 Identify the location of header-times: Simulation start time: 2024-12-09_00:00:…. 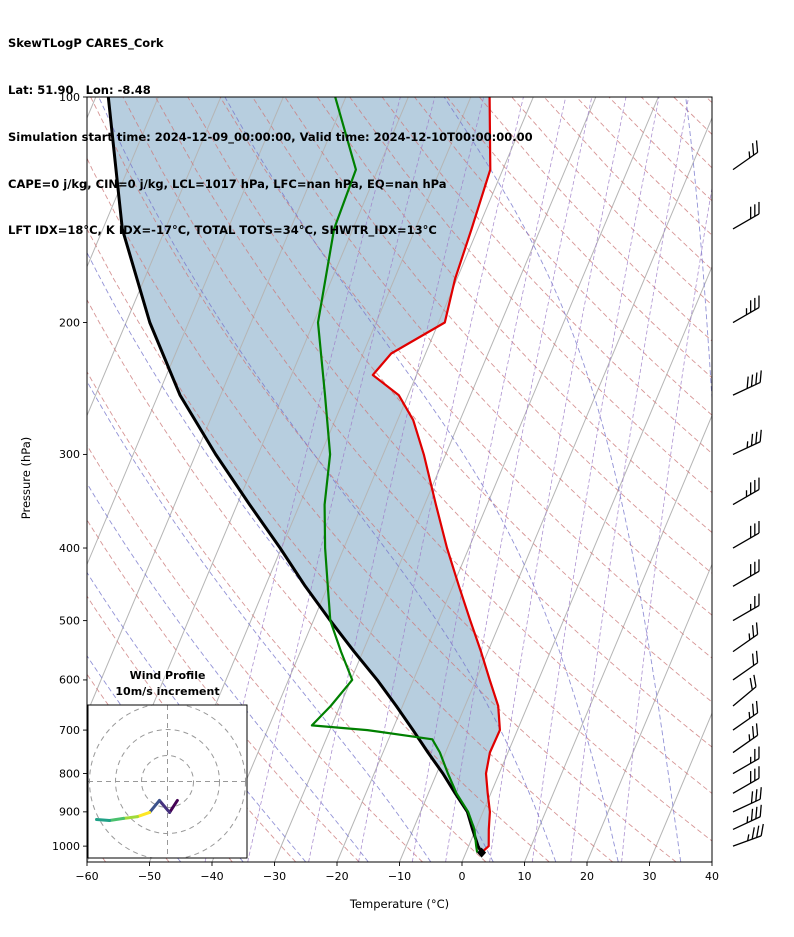
(270, 136).